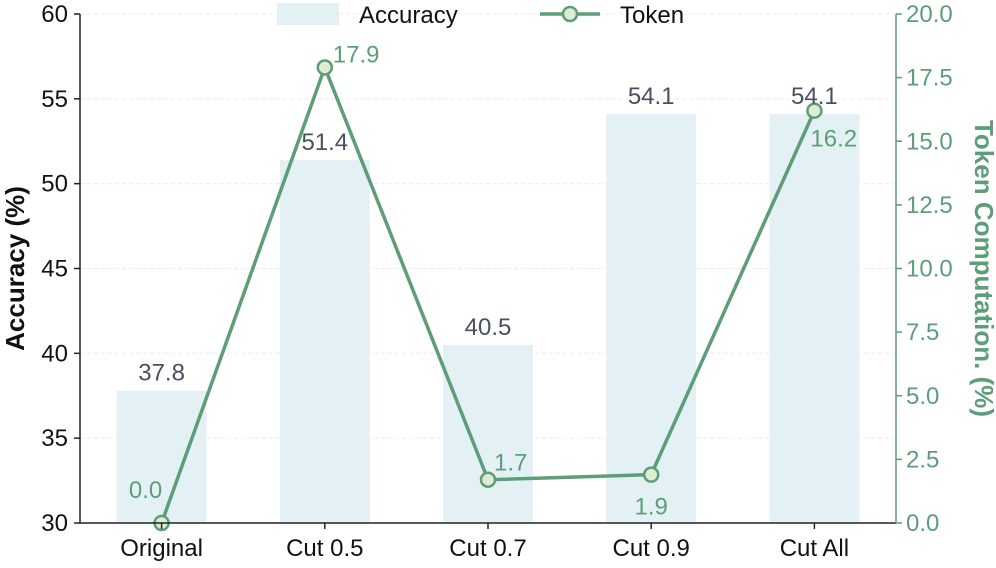 The width and height of the screenshot is (996, 568). Describe the element at coordinates (922, 459) in the screenshot. I see `right-tick-label: 2.5` at that location.